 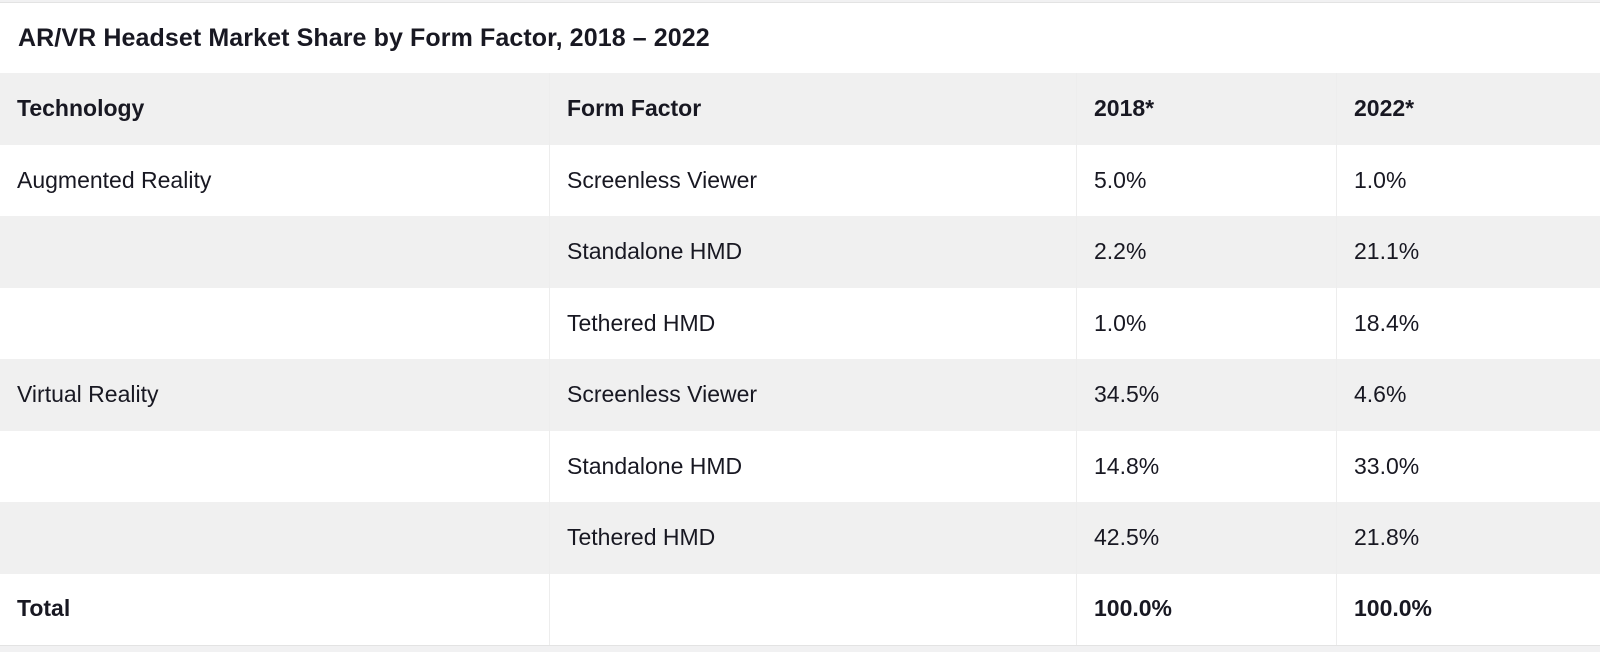 What do you see at coordinates (1206, 181) in the screenshot?
I see `cell-2018-value: 5.0%` at bounding box center [1206, 181].